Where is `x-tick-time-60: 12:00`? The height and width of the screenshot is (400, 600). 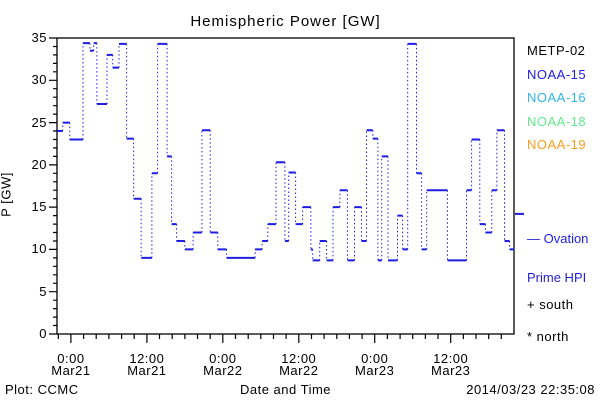
x-tick-time-60: 12:00 is located at coordinates (451, 358).